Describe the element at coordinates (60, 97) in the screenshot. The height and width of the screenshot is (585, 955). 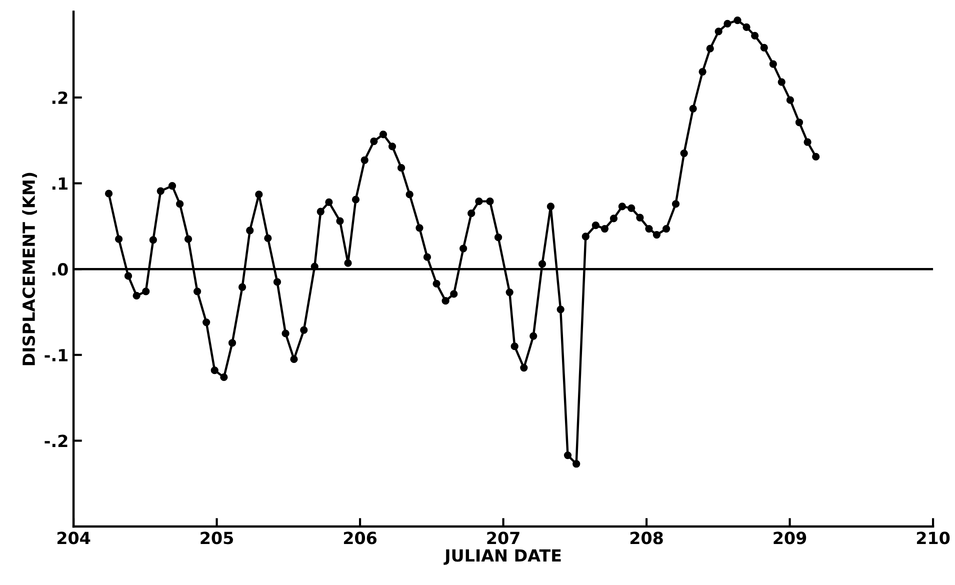
I see `y-tick-label: .2` at that location.